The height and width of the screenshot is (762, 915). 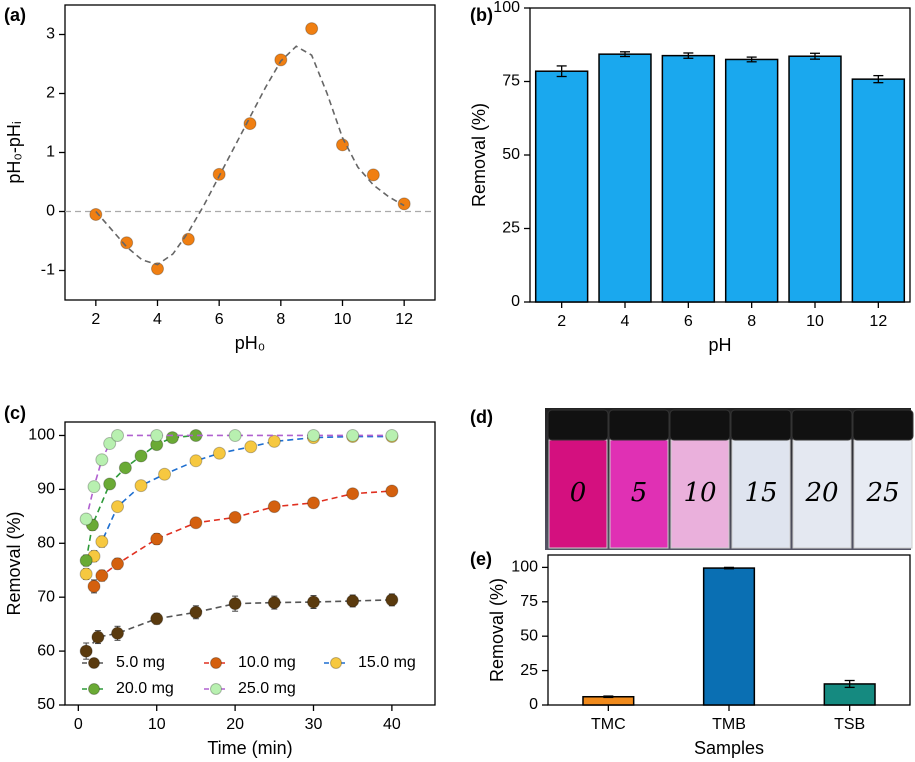 I want to click on legend-entry: 5.0 mg, so click(x=123, y=662).